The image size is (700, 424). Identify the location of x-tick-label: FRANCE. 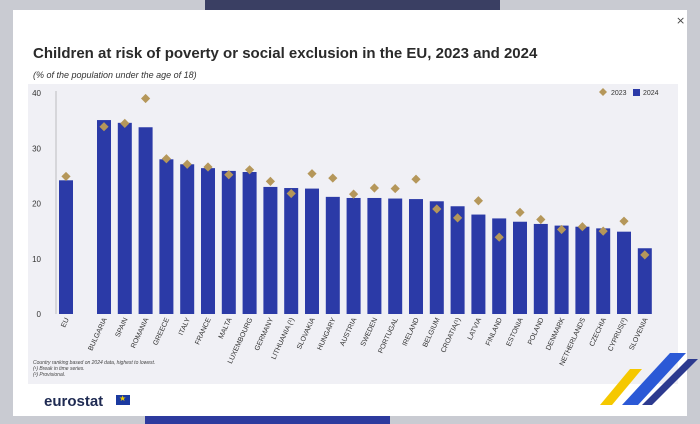
(203, 331).